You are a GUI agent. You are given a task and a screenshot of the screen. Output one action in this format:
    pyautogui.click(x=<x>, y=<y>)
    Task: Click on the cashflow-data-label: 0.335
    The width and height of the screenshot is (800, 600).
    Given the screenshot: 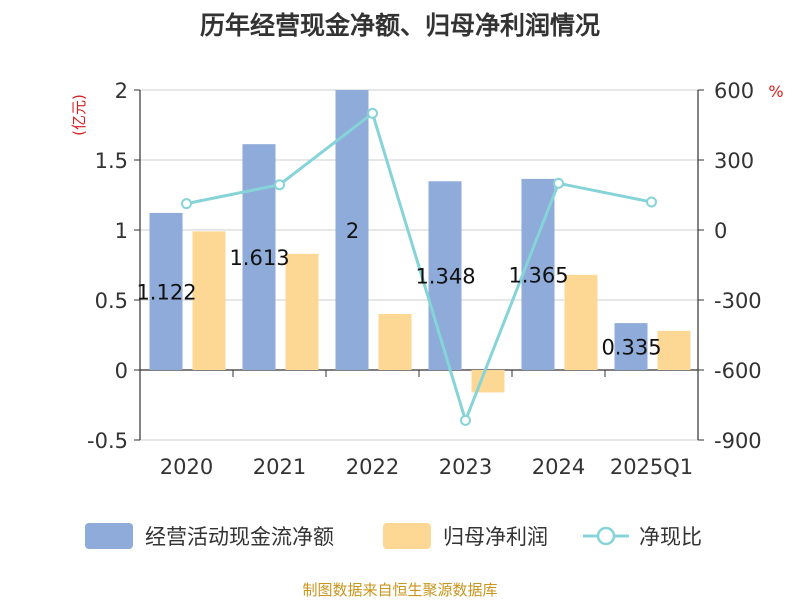 What is the action you would take?
    pyautogui.click(x=631, y=348)
    